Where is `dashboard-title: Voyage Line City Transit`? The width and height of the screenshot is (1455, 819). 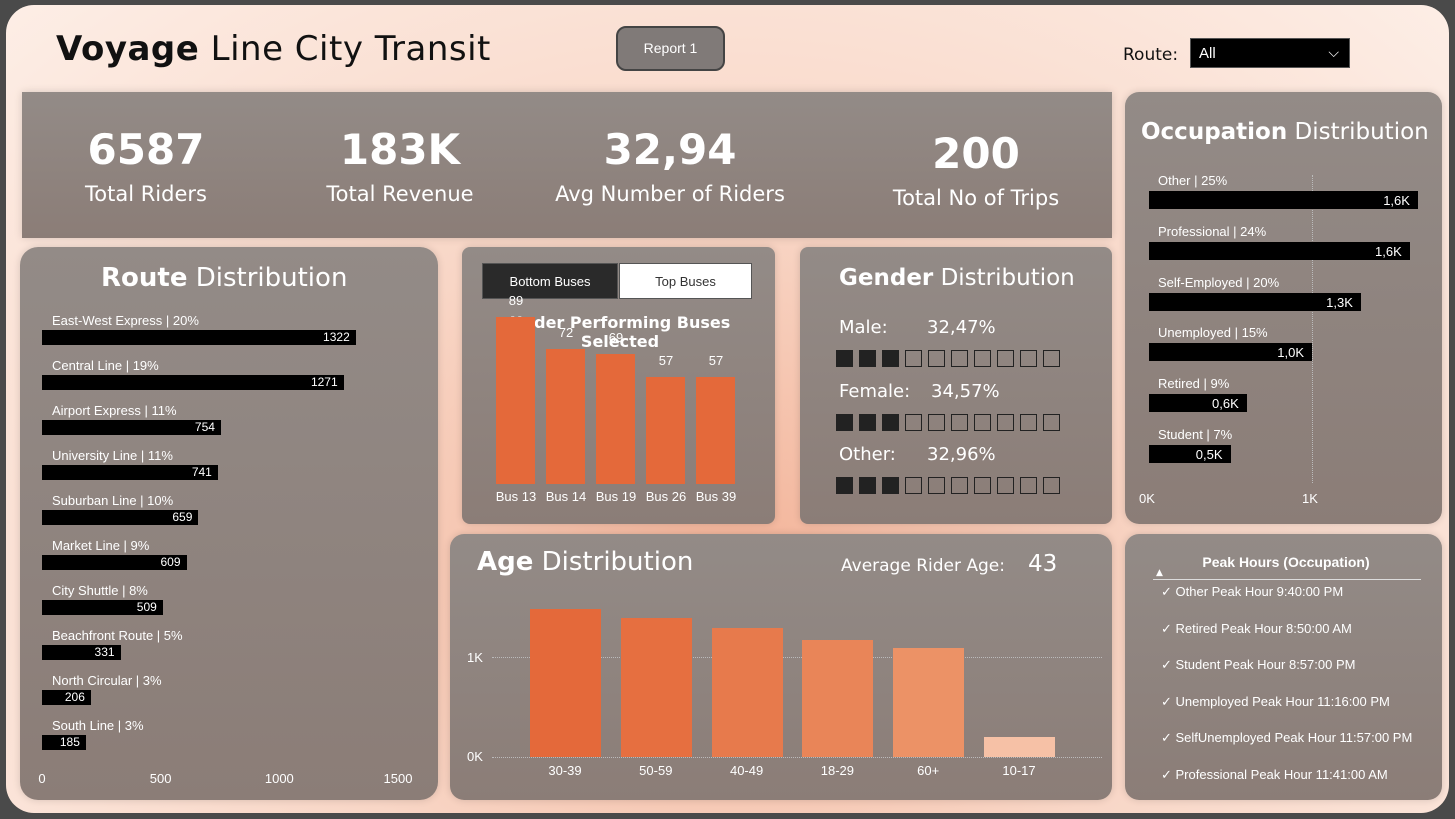 dashboard-title: Voyage Line City Transit is located at coordinates (273, 49).